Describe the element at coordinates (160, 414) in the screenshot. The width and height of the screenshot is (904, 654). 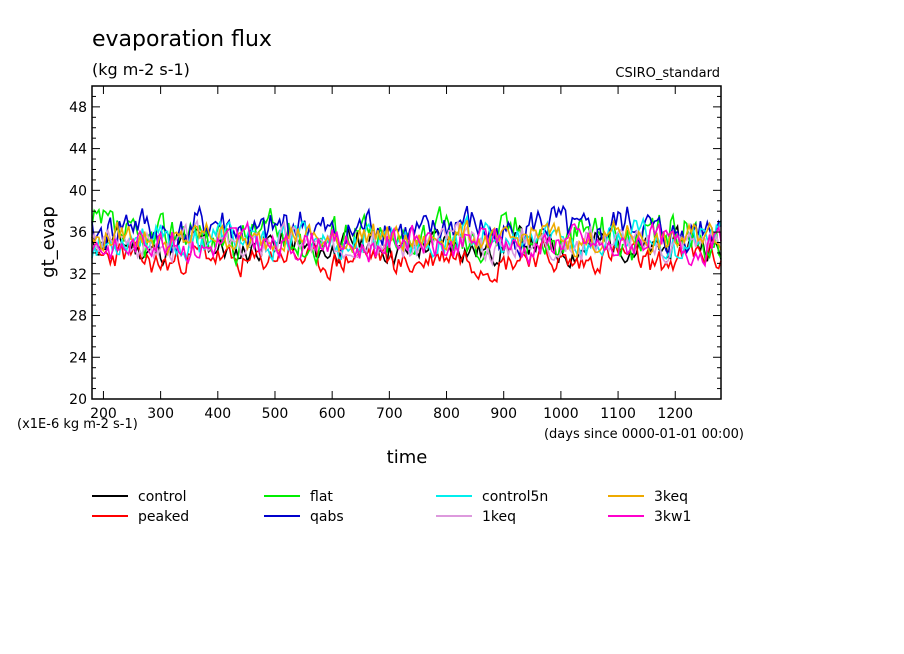
I see `x-tick-label: 300` at that location.